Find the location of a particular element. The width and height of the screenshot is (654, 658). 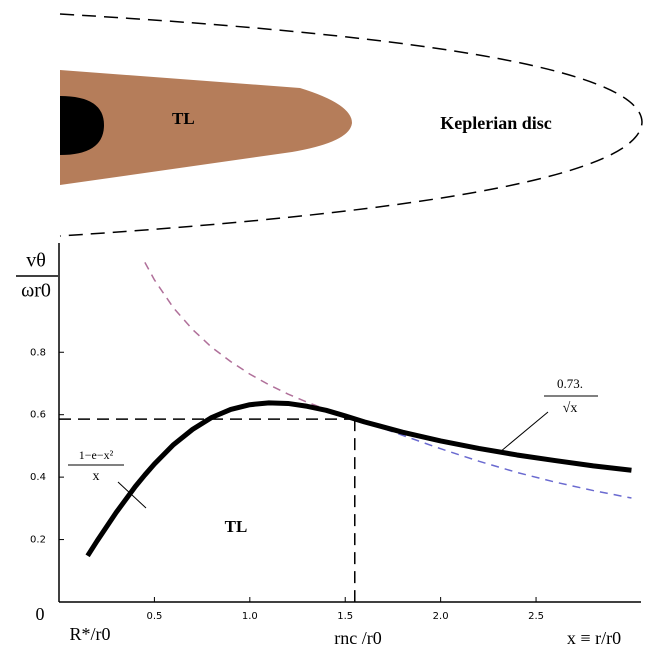

tl-label: TL is located at coordinates (183, 118).